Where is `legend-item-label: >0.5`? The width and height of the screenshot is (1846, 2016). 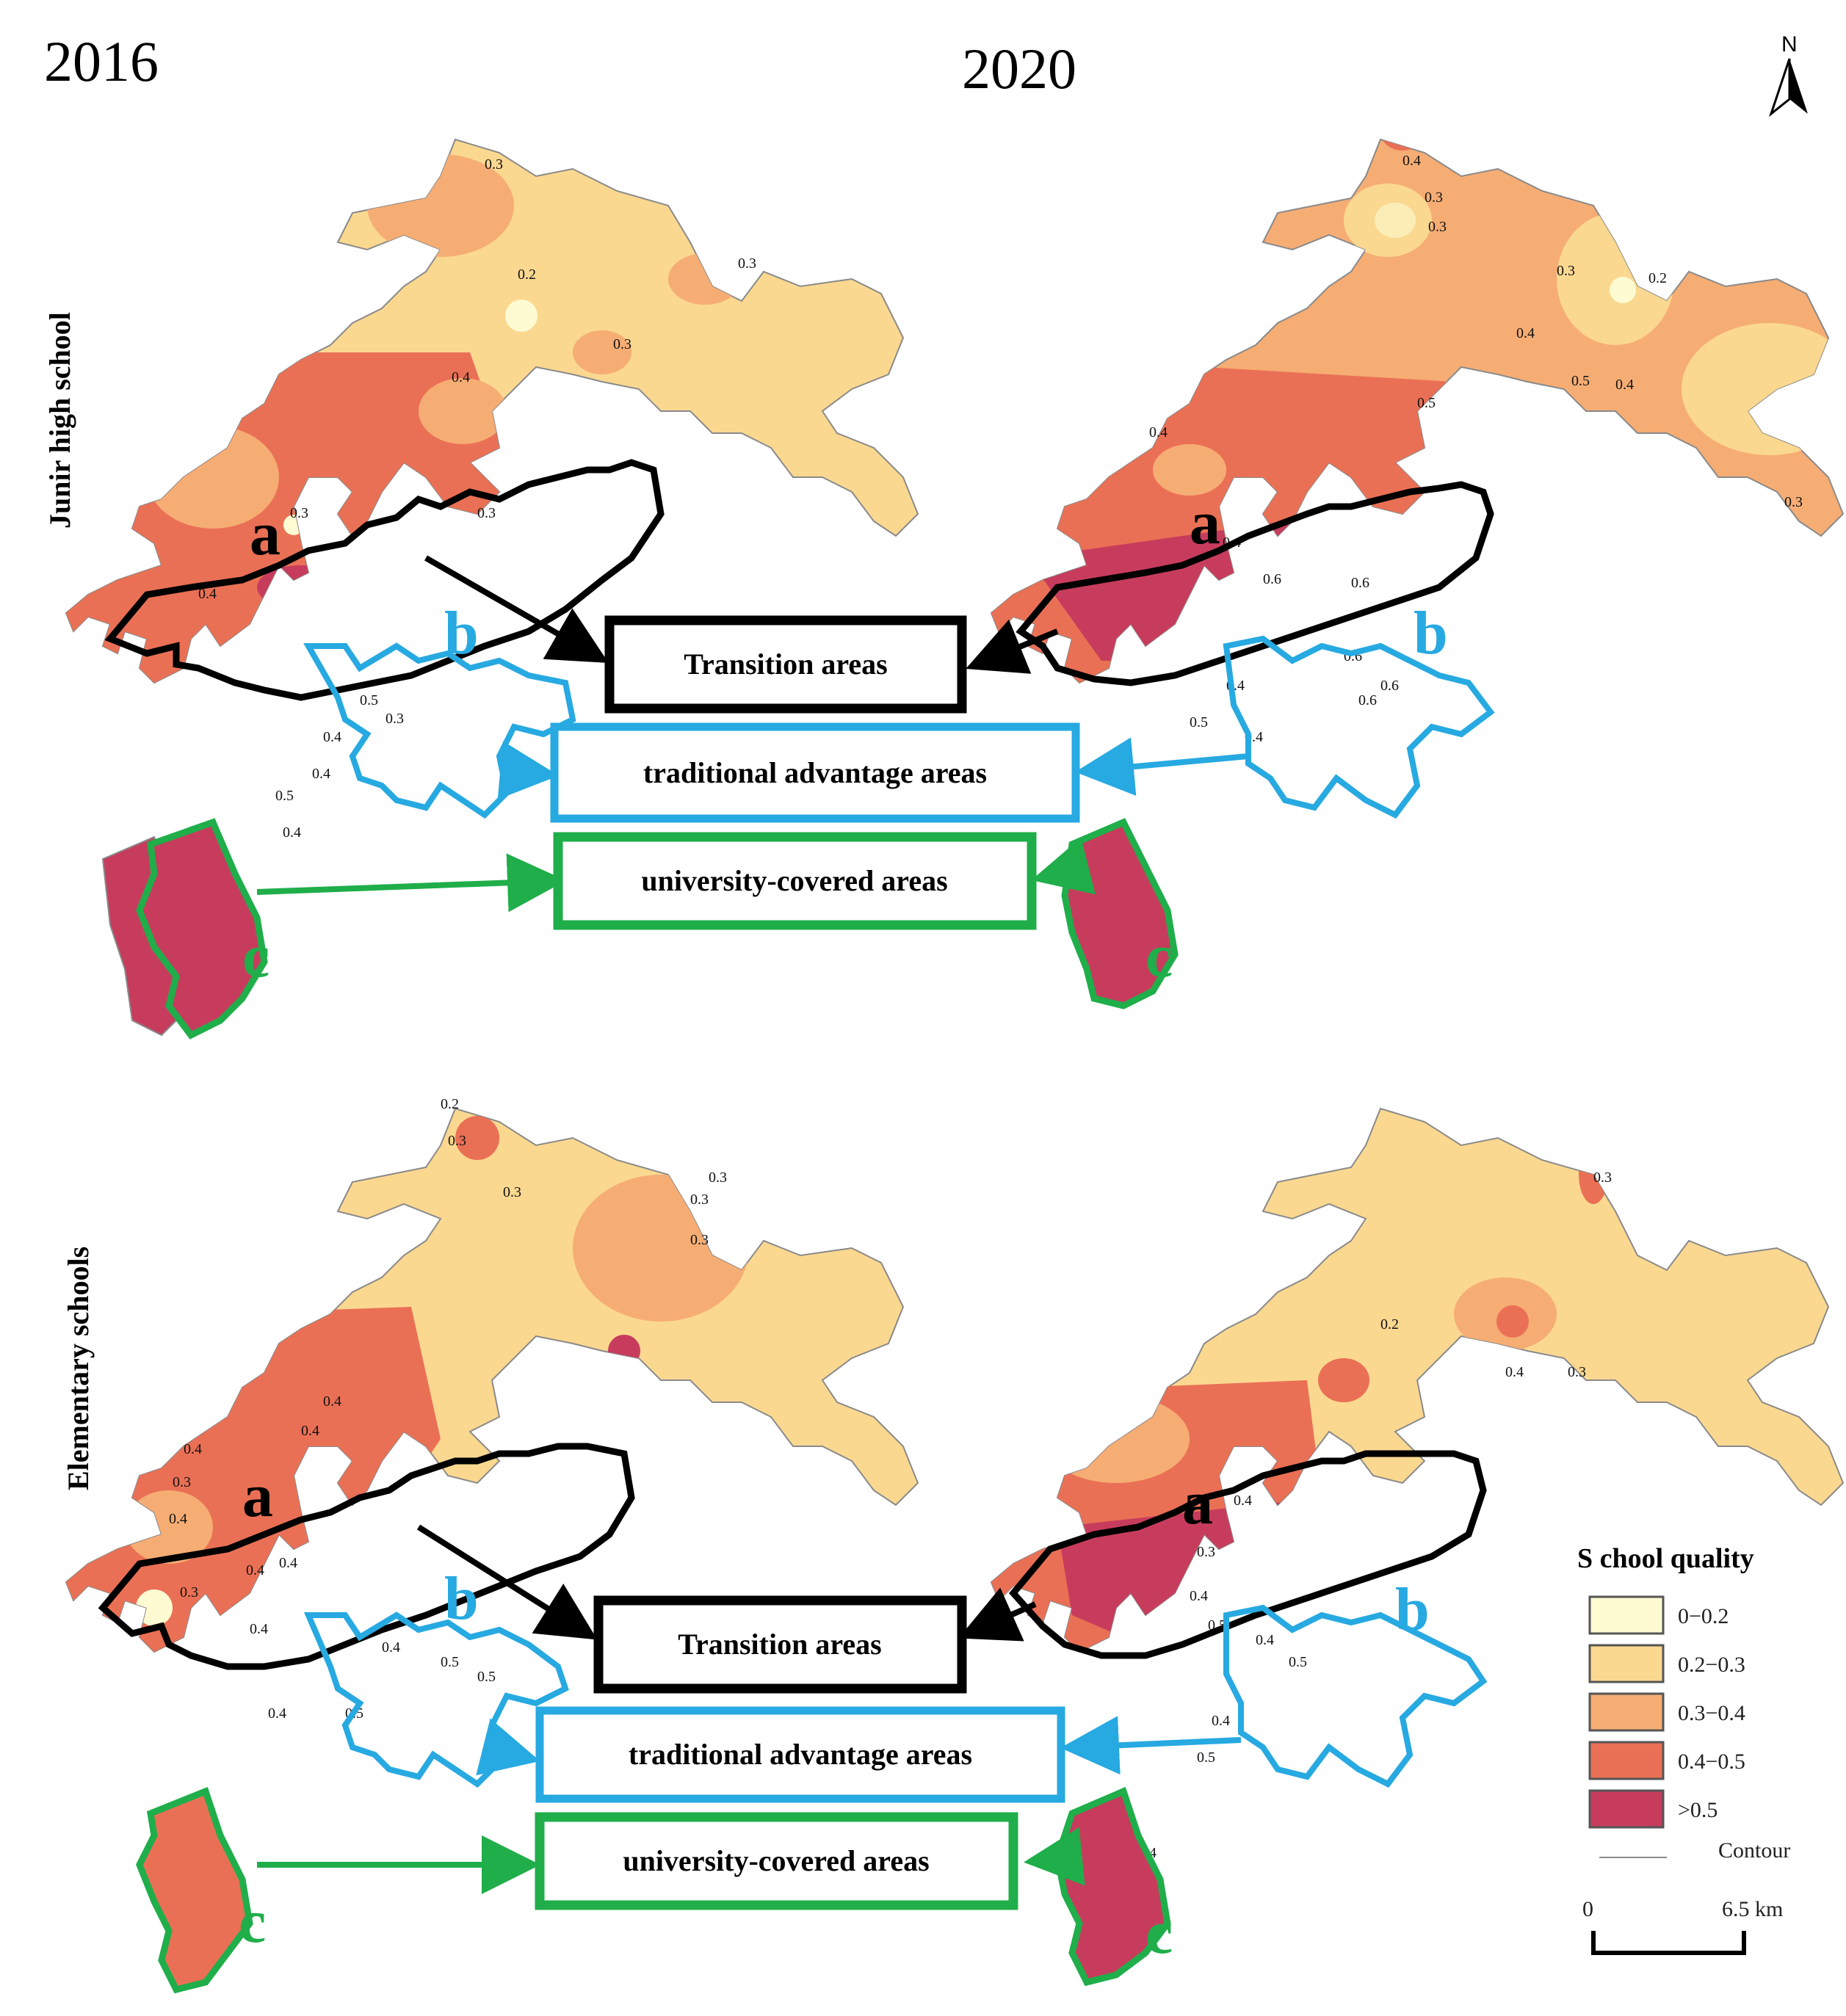 legend-item-label: >0.5 is located at coordinates (1697, 1810).